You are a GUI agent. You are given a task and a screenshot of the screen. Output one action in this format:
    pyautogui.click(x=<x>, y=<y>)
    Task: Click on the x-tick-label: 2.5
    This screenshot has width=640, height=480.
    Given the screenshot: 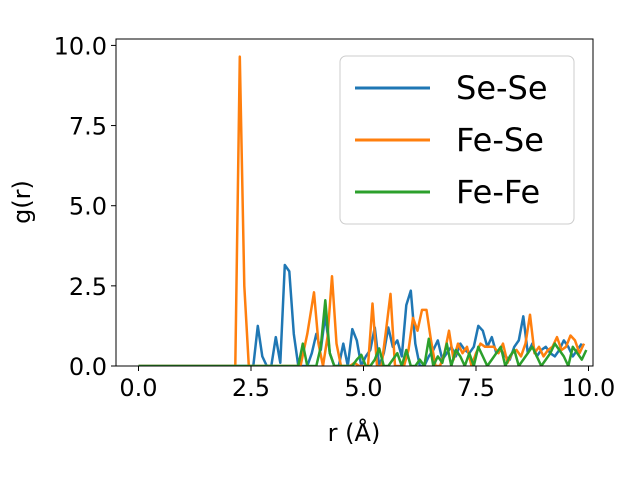 What is the action you would take?
    pyautogui.click(x=251, y=388)
    